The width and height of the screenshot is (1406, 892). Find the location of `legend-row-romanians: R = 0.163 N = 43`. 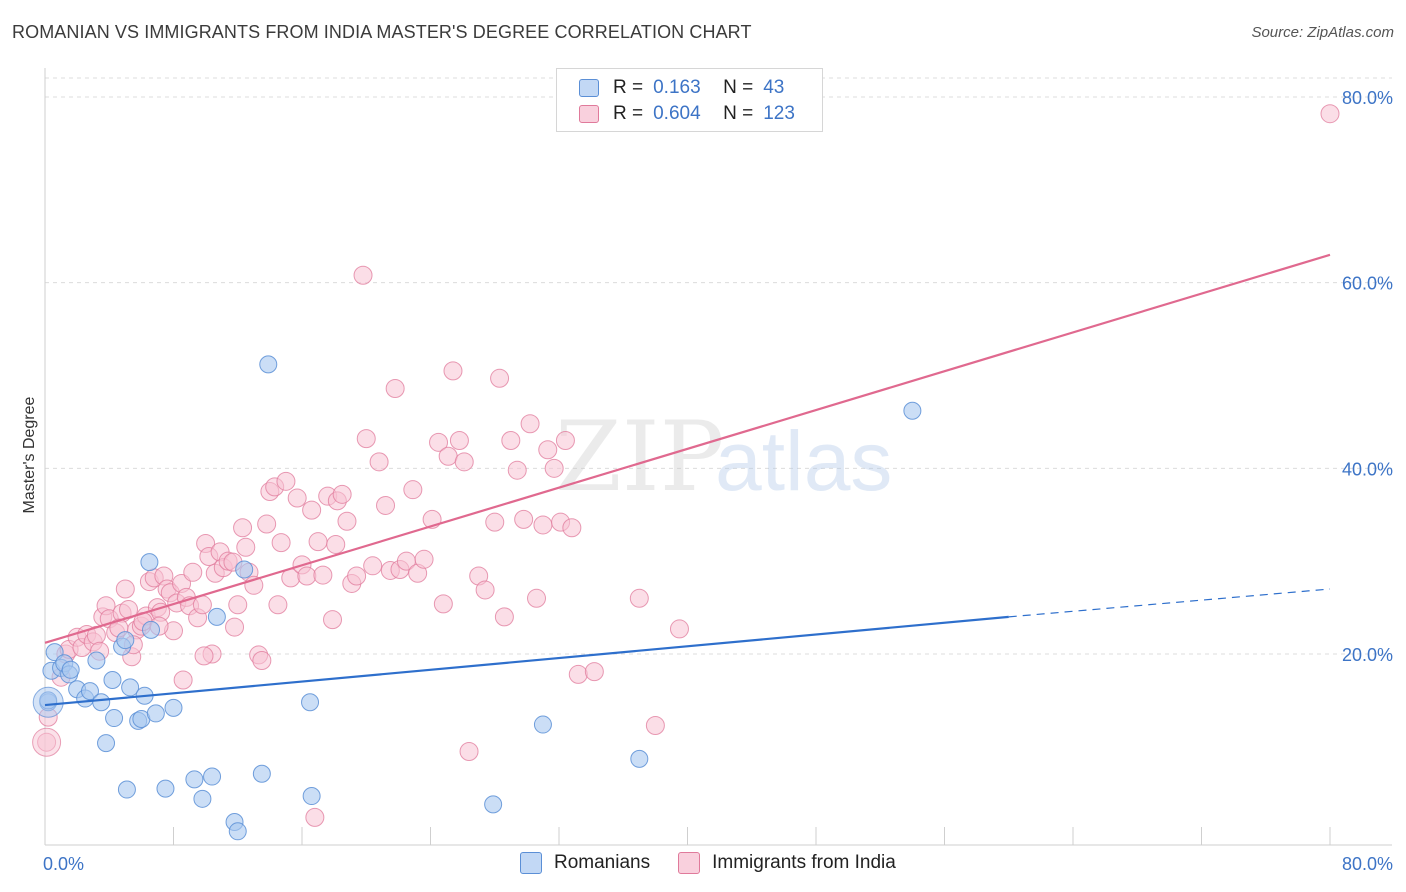

legend-row-romanians: R = 0.163 N = 43 is located at coordinates (681, 88).